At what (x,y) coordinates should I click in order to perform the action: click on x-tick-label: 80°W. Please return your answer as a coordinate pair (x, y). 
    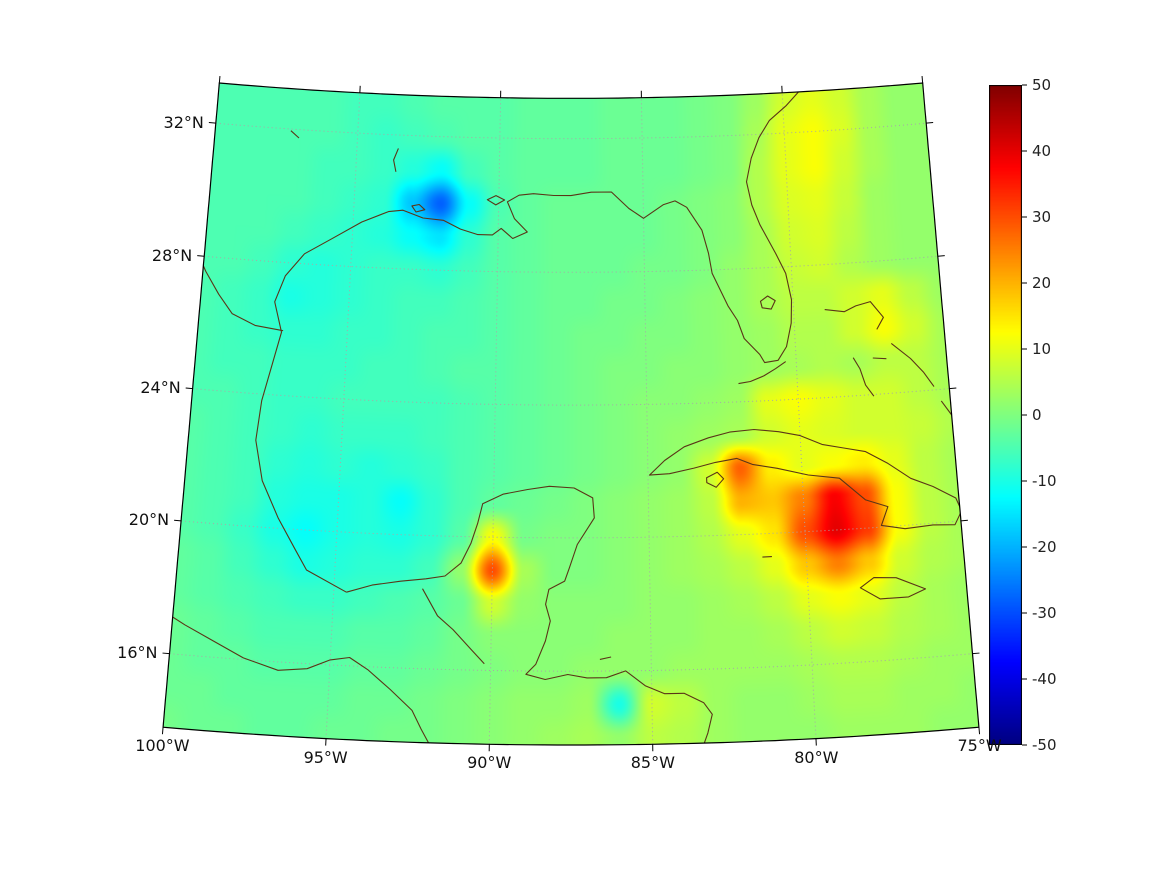
    Looking at the image, I should click on (816, 757).